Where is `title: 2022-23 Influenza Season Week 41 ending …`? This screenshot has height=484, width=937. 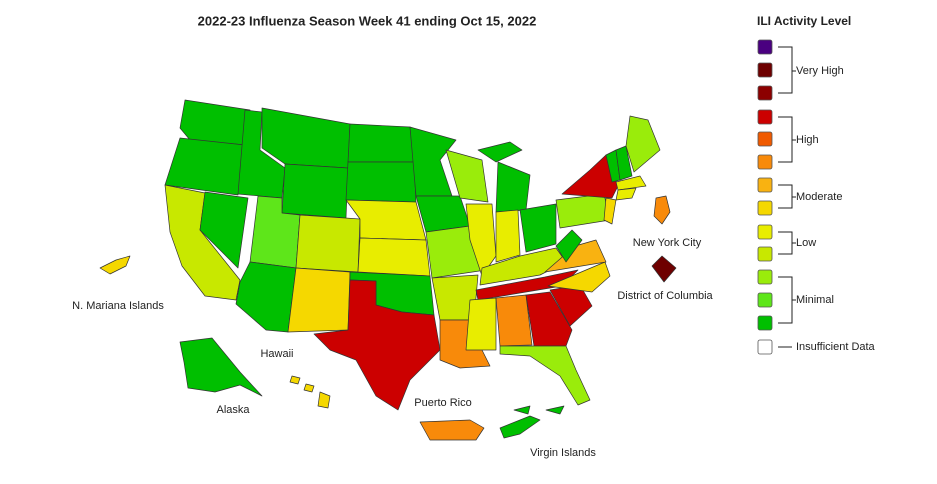 title: 2022-23 Influenza Season Week 41 ending … is located at coordinates (367, 20).